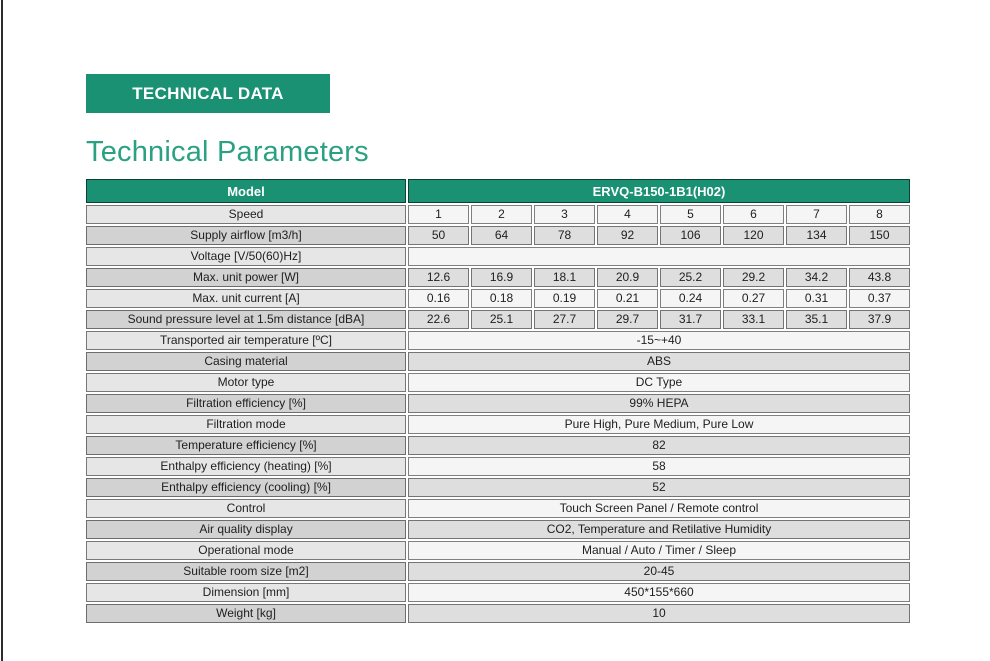  I want to click on table-row: Suitable room size [m2] 20-45, so click(498, 571).